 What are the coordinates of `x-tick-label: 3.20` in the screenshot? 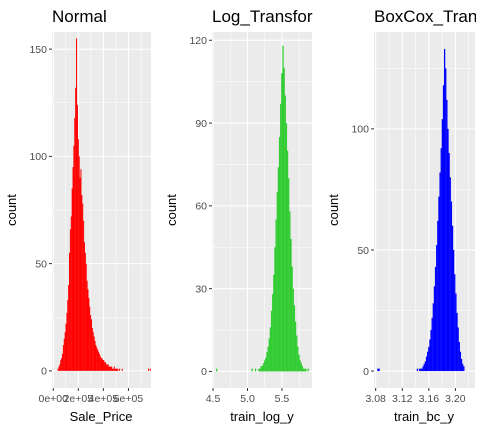 It's located at (455, 399).